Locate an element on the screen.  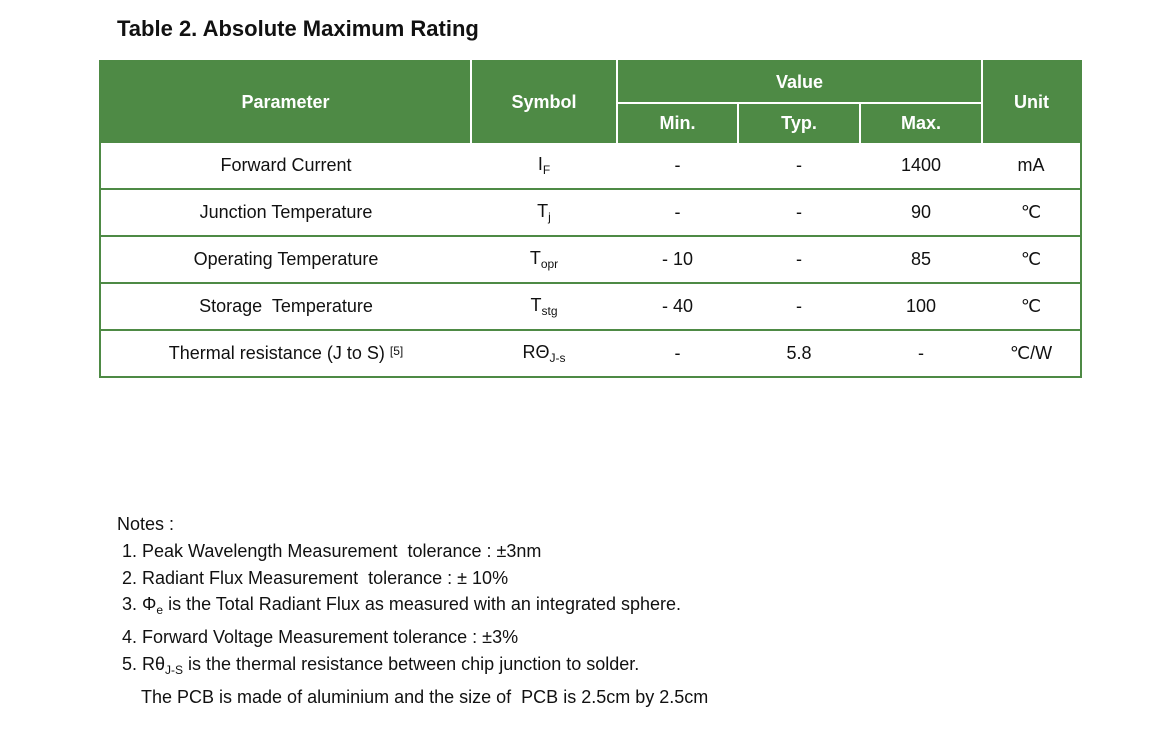
cell-symbol: Tstg is located at coordinates (544, 306).